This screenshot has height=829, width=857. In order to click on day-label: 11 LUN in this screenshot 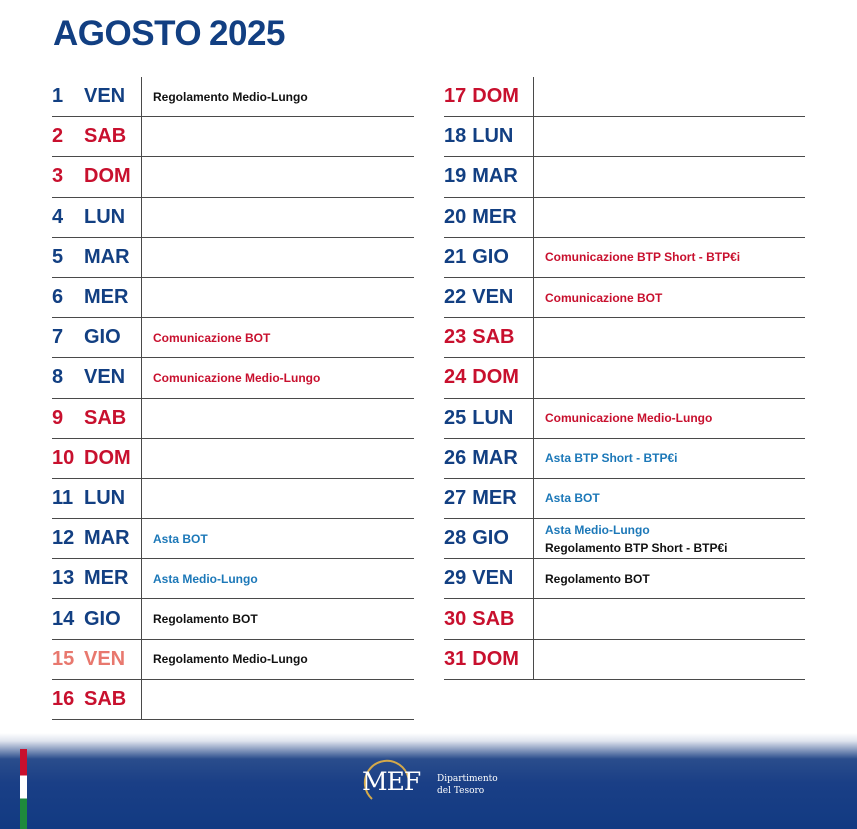, I will do `click(97, 498)`.